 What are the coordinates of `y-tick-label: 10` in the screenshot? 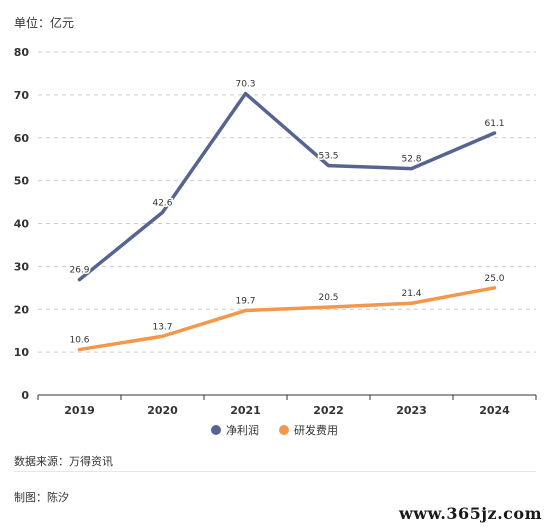 It's located at (22, 352).